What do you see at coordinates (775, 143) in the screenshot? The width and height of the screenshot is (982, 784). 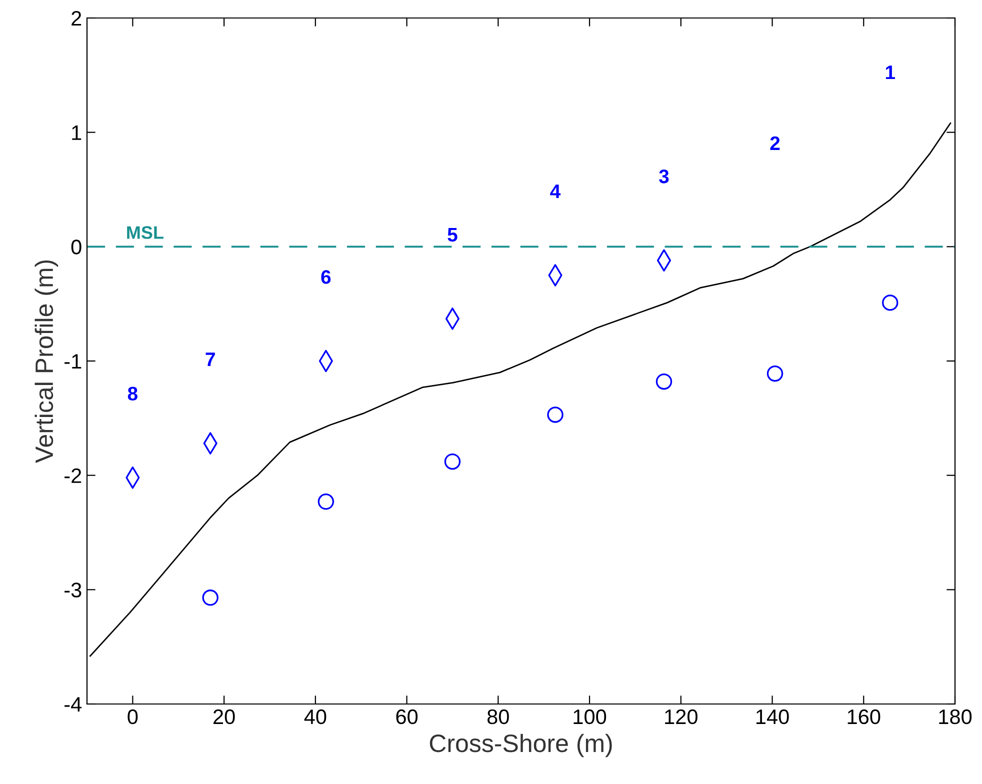 I see `annotation: 2` at bounding box center [775, 143].